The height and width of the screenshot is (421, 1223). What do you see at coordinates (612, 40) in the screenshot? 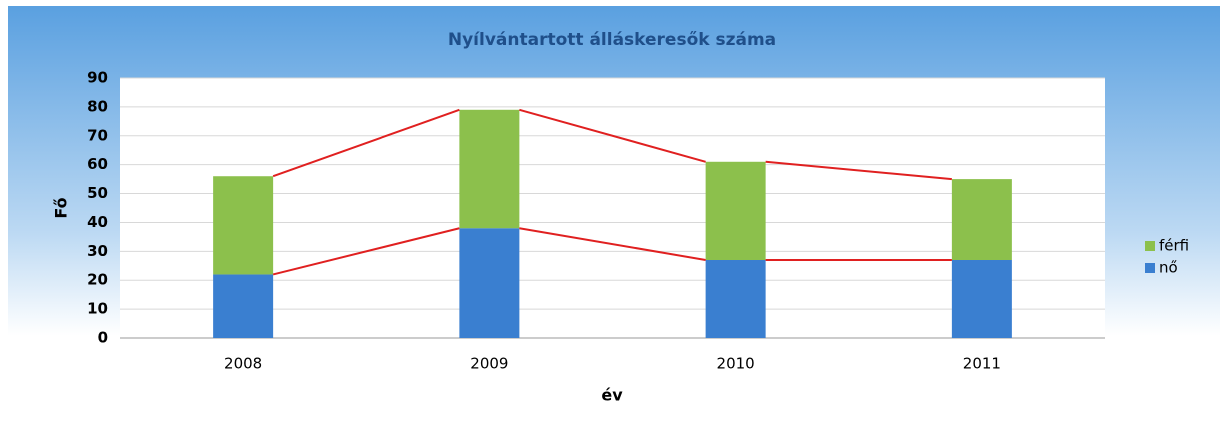
I see `chart-title: Nyílvántartott álláskeresők száma` at bounding box center [612, 40].